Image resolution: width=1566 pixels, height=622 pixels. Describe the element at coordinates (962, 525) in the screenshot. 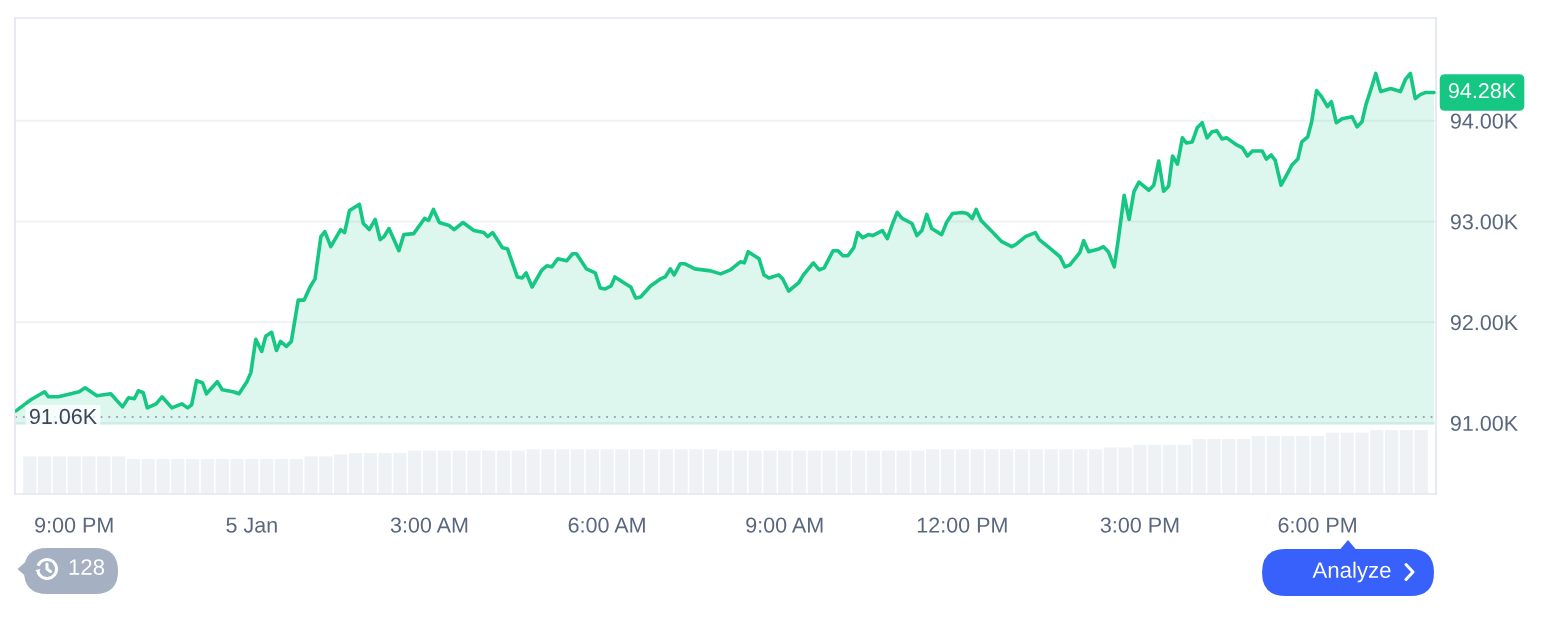

I see `x-tick-label: 12:00 PM` at that location.